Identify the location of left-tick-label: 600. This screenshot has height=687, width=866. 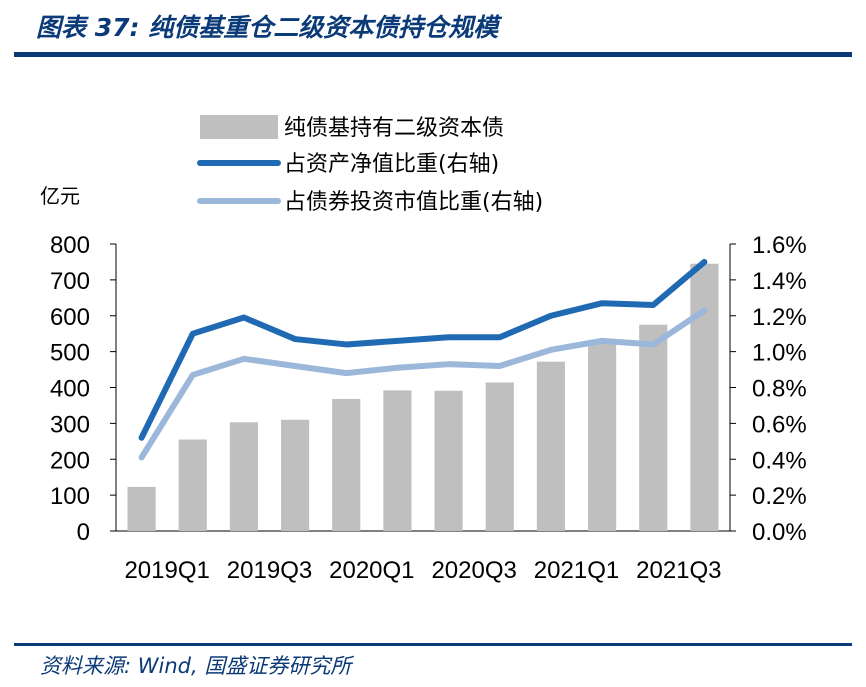
(70, 317).